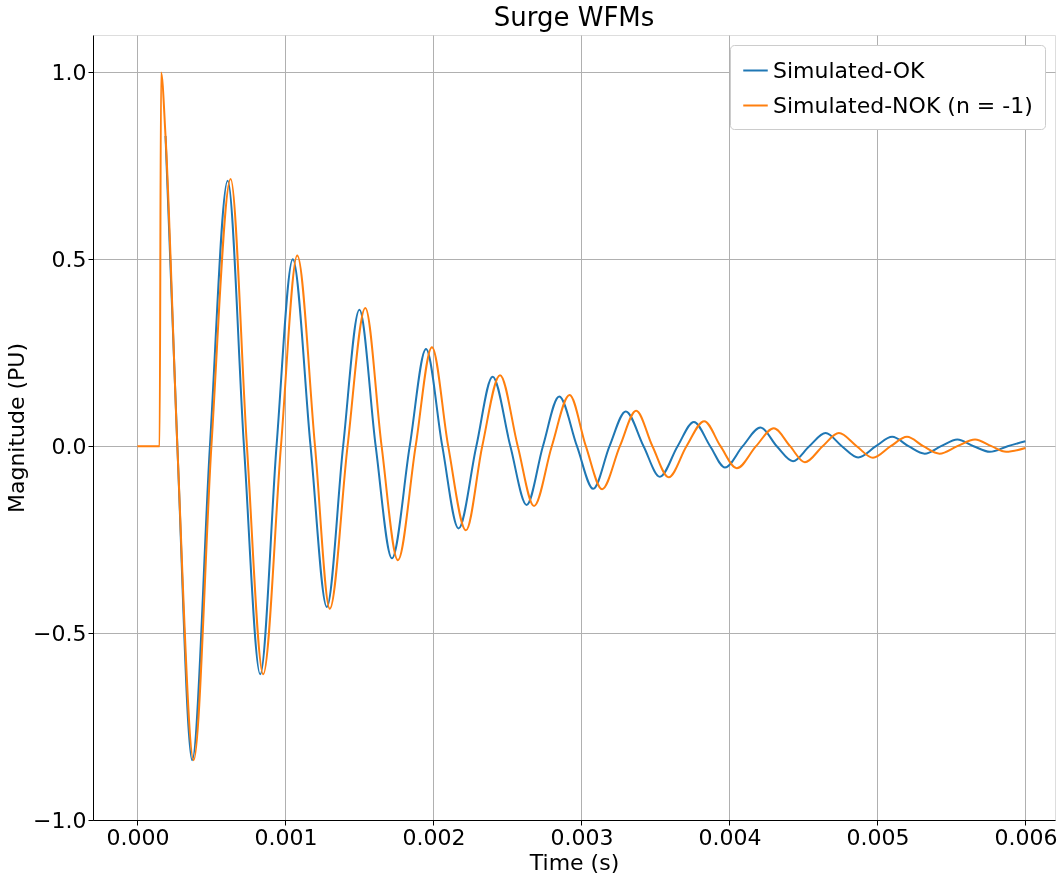 This screenshot has height=883, width=1064. I want to click on x-axis-title: Time (s), so click(574, 862).